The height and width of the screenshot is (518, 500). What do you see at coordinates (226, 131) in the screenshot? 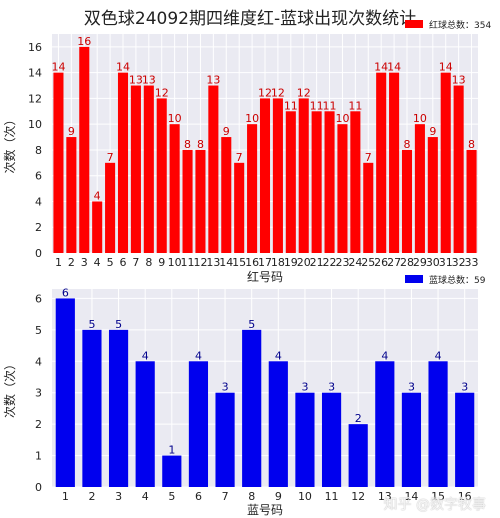
I see `bar-value-label: 9` at bounding box center [226, 131].